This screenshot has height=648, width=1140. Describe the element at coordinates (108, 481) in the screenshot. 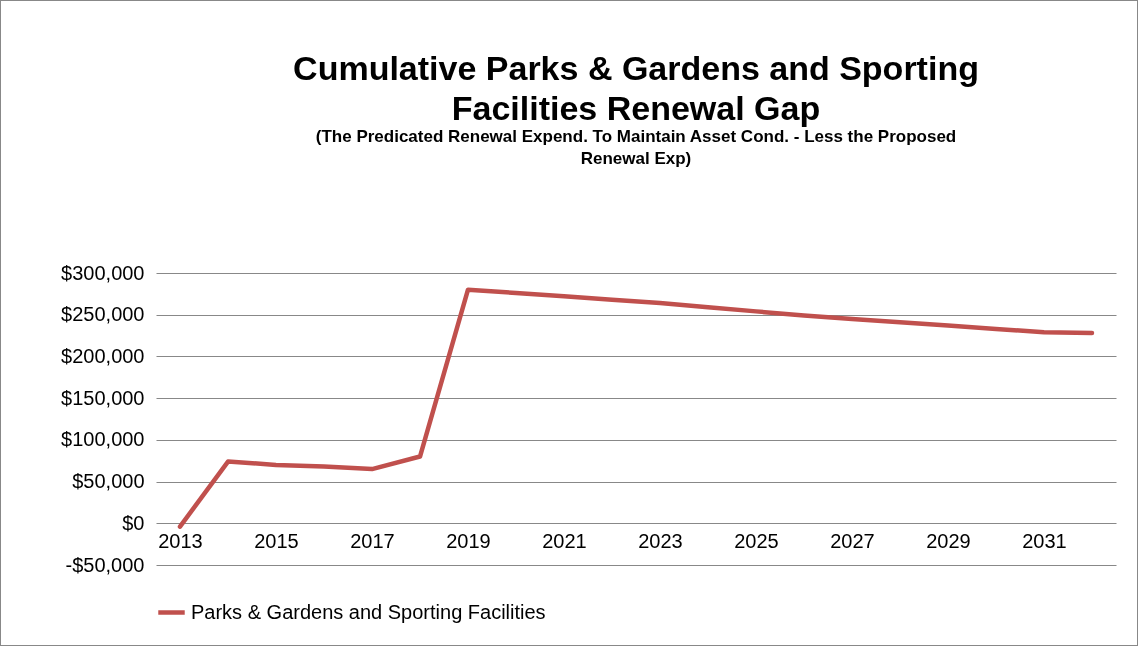

I see `y-tick-label: $50,000` at that location.